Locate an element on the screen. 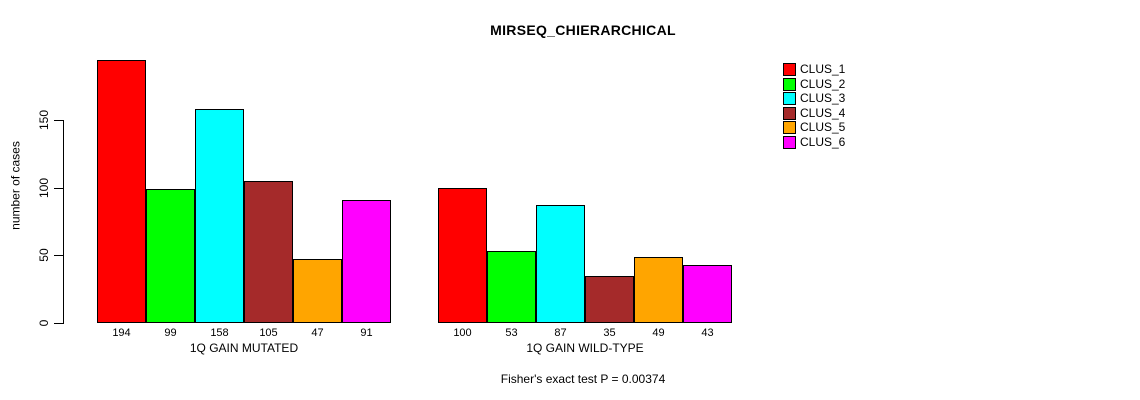 Image resolution: width=1140 pixels, height=400 pixels. y-tick-label: 0 is located at coordinates (44, 323).